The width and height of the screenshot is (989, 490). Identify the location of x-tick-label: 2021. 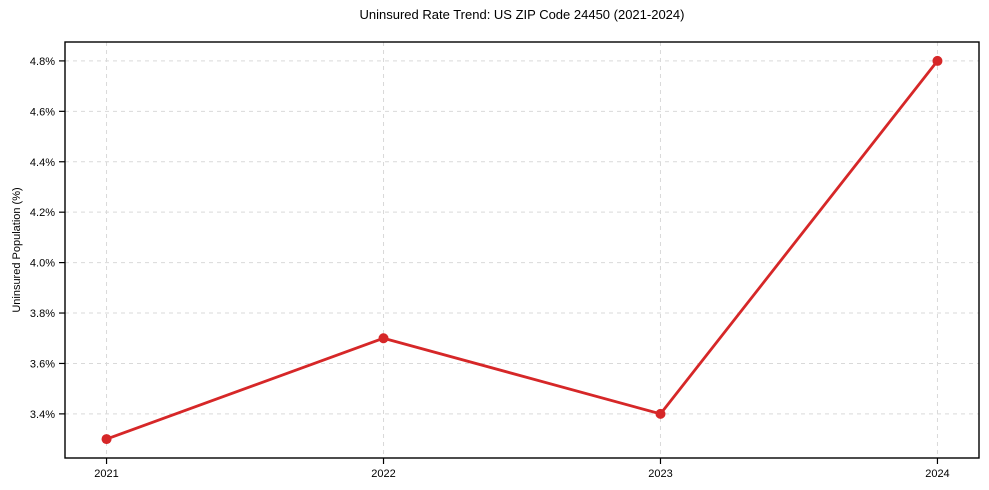
(106, 474).